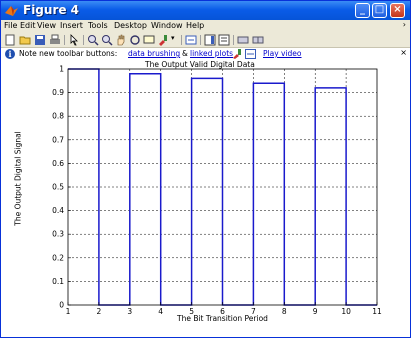 The width and height of the screenshot is (411, 338). I want to click on y-tick-label: 0.8, so click(58, 116).